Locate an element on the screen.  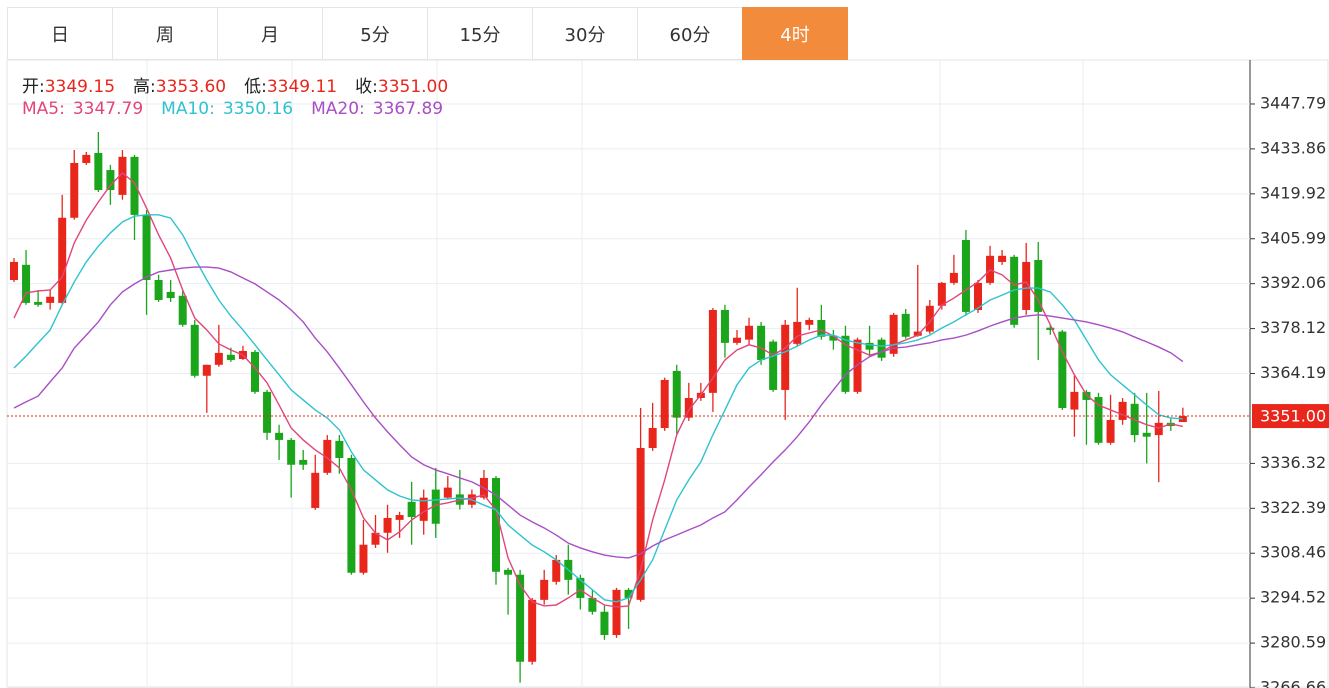
legend-value: 3350.16 is located at coordinates (258, 109).